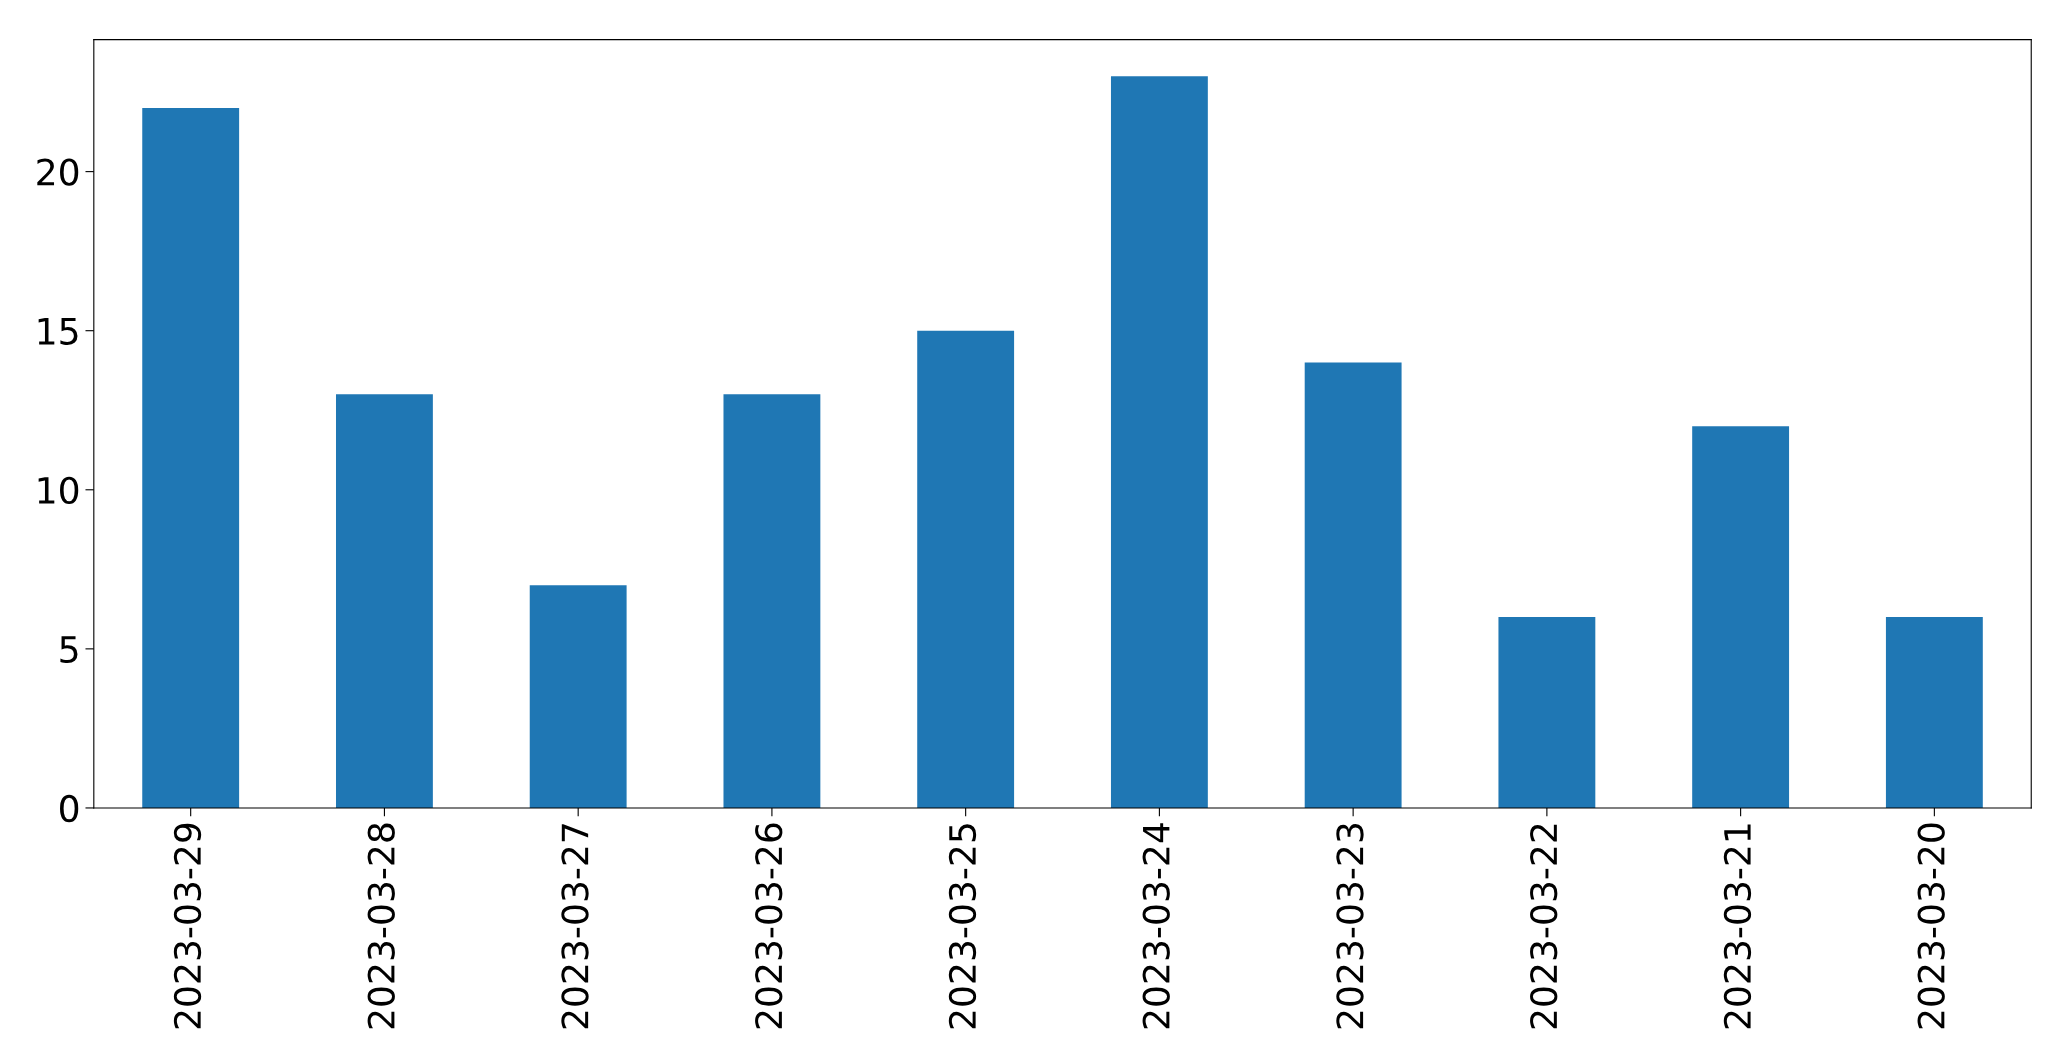 Image resolution: width=2071 pixels, height=1061 pixels. Describe the element at coordinates (1544, 926) in the screenshot. I see `x-tick-label: 2023-03-22` at that location.